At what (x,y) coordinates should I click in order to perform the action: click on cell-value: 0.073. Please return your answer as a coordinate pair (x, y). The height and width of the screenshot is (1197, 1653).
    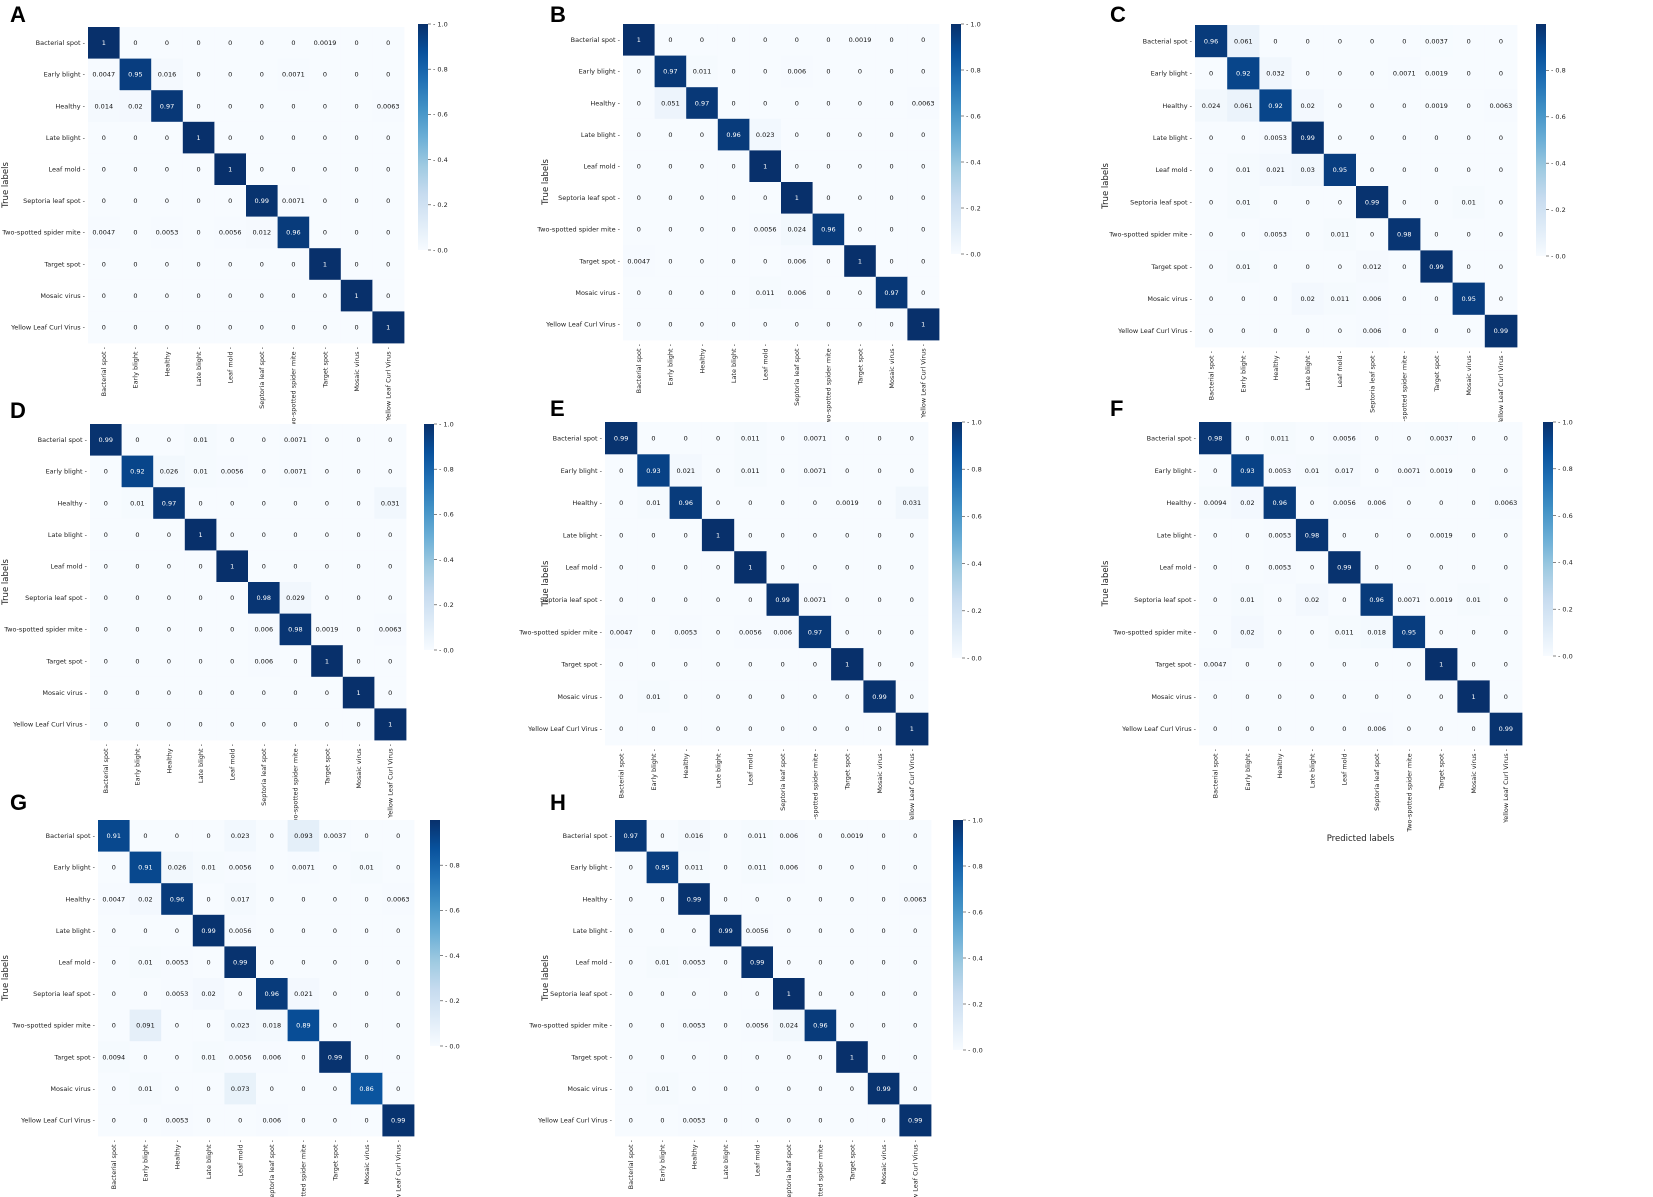
    Looking at the image, I should click on (240, 1089).